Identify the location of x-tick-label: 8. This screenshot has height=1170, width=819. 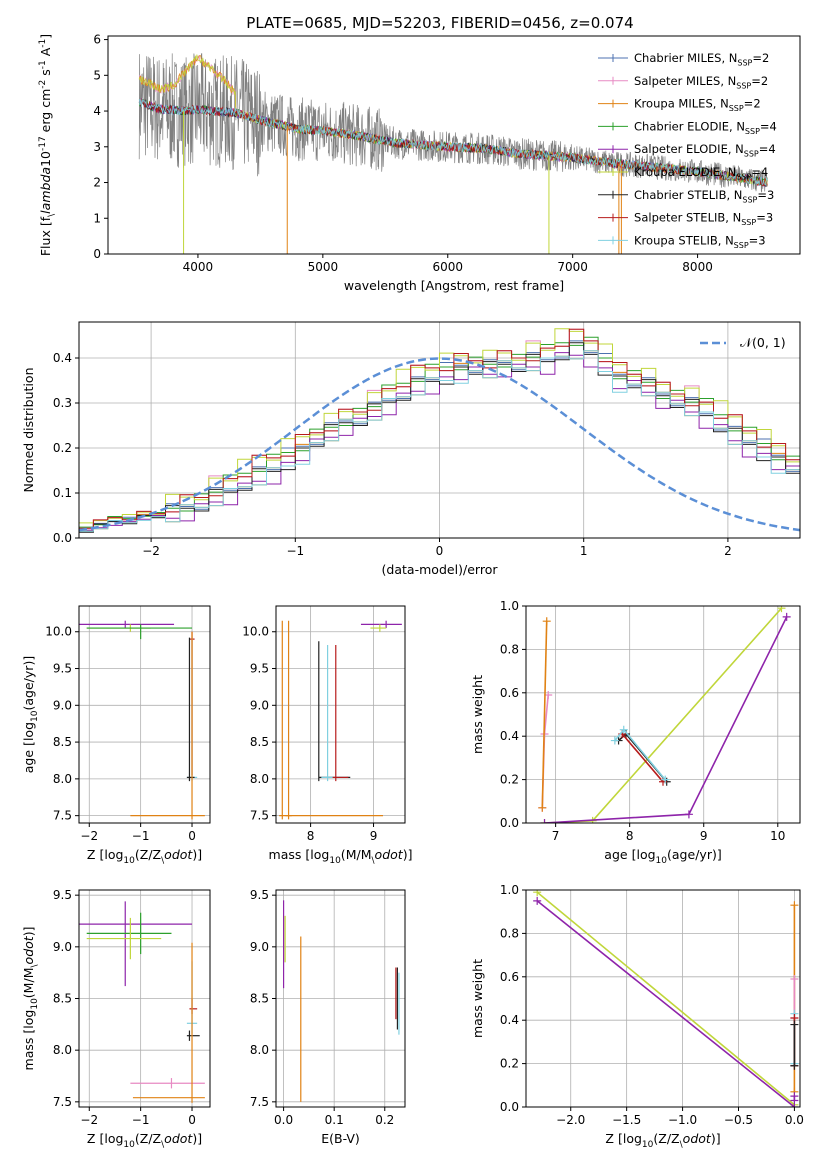
(630, 836).